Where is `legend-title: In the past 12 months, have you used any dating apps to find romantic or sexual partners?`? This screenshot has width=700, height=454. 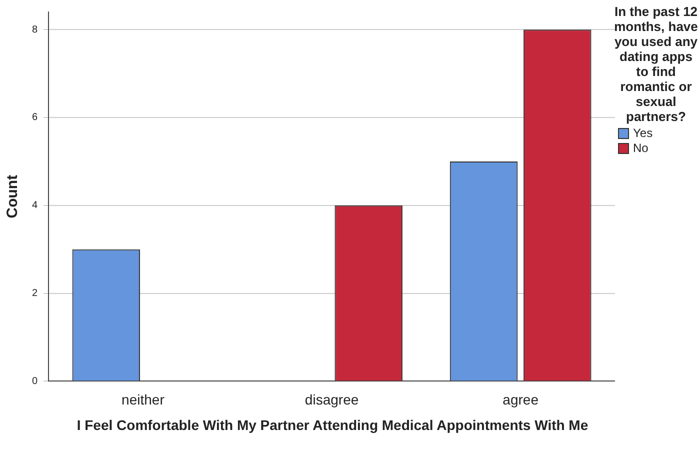
legend-title: In the past 12 months, have you used any dating apps to find romantic or sexual partners? is located at coordinates (656, 64).